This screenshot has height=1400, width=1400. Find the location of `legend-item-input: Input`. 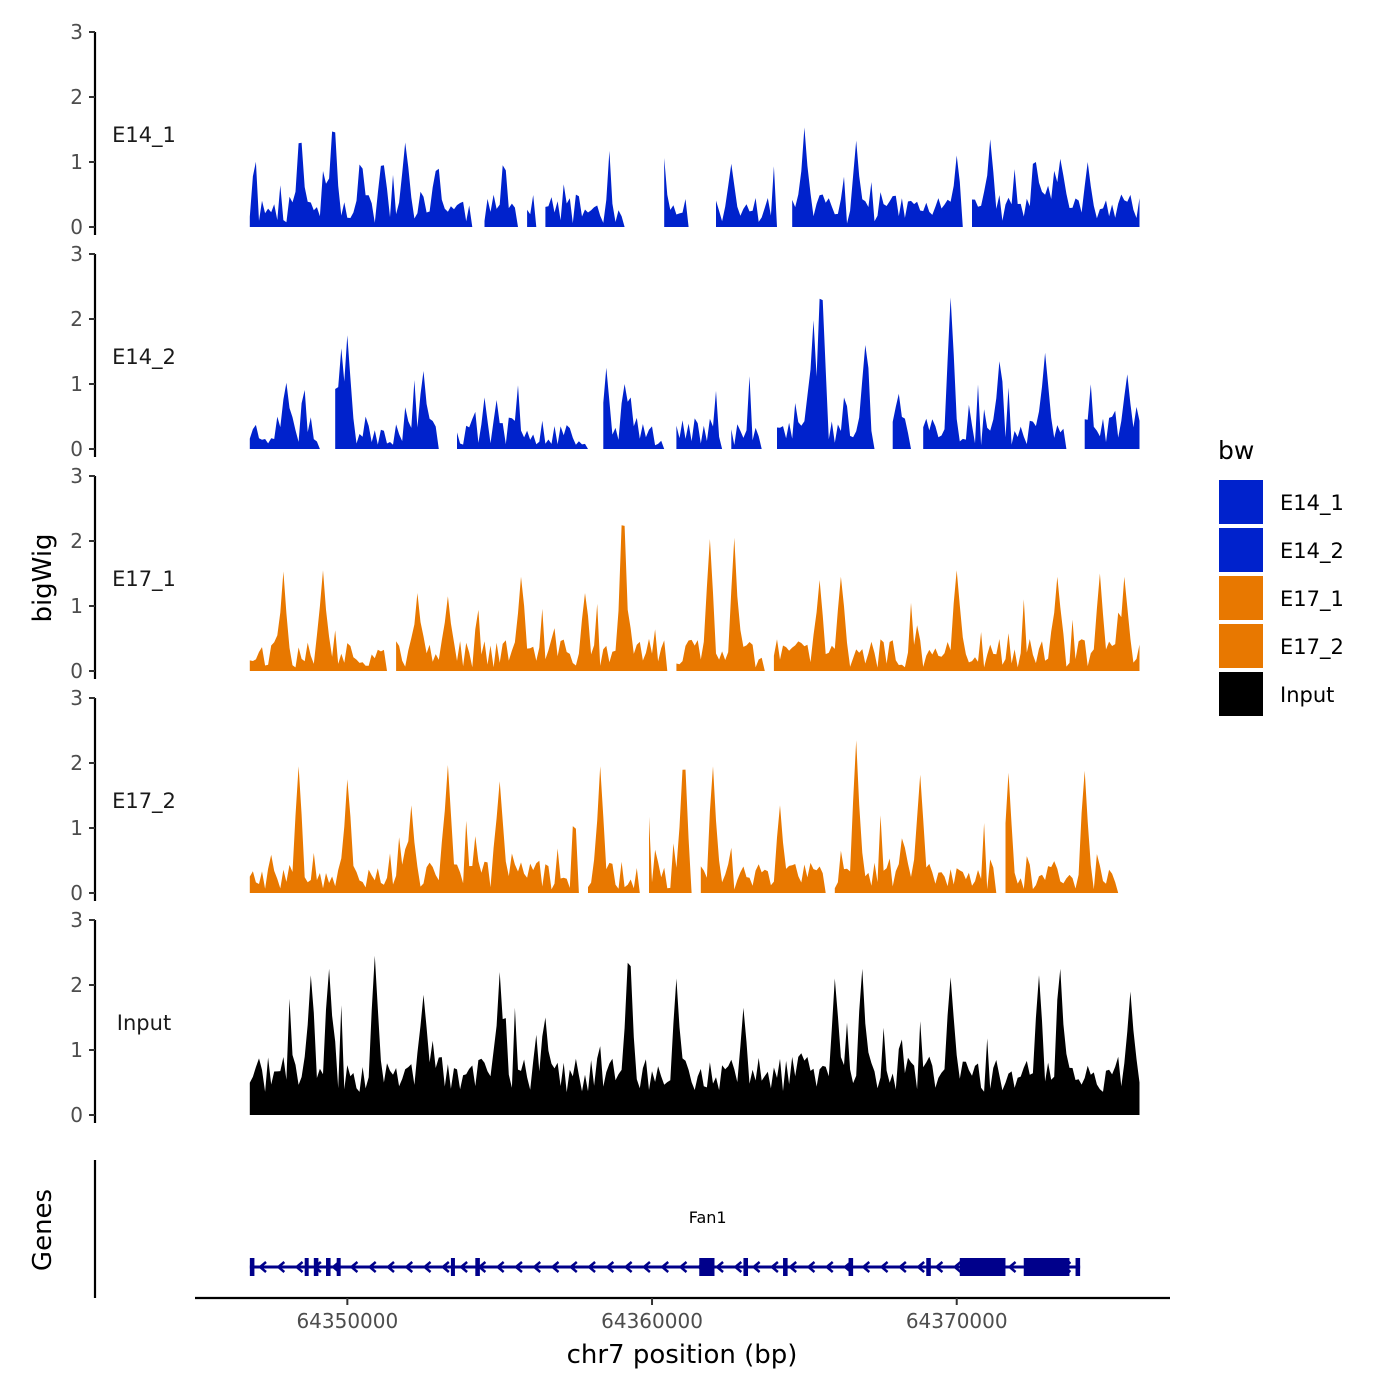

legend-item-input: Input is located at coordinates (1276, 694).